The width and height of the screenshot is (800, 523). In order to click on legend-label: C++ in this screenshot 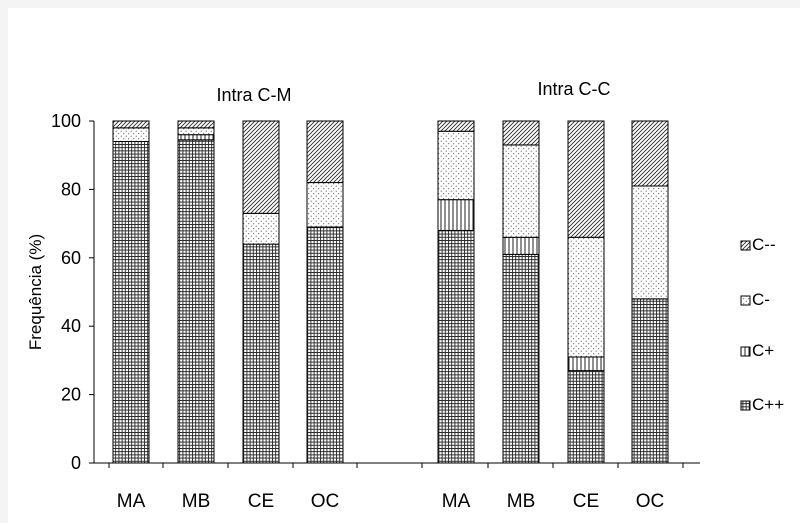, I will do `click(768, 404)`.